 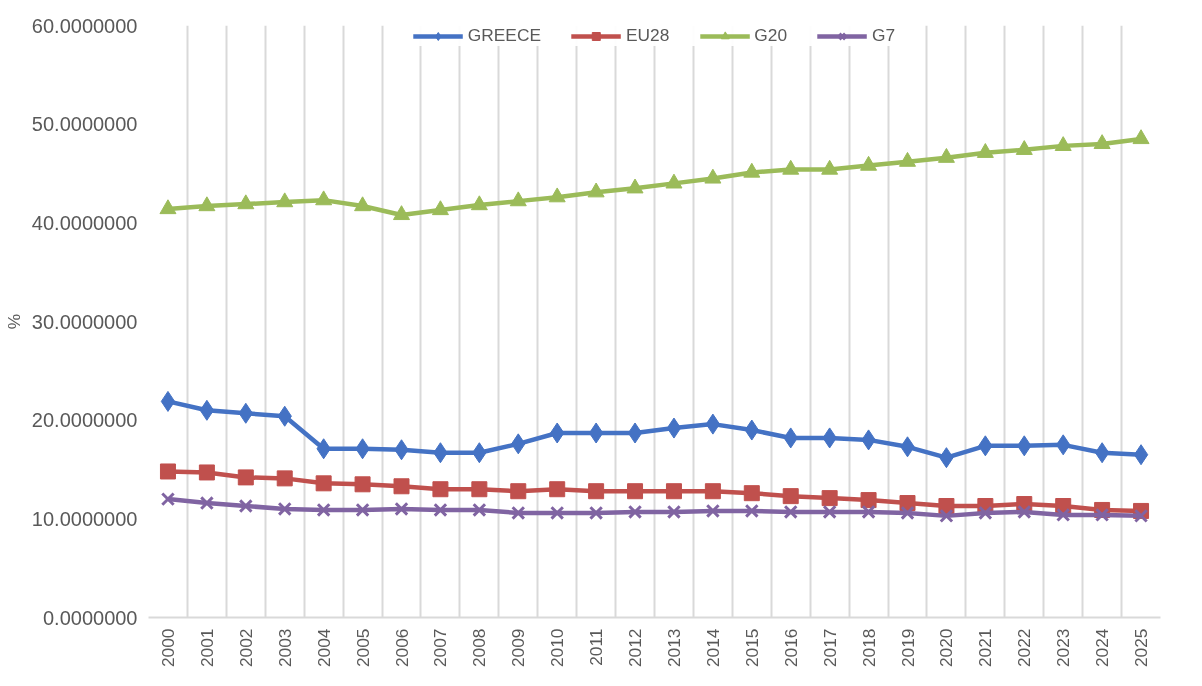 I want to click on x-tick-label: 2003, so click(x=284, y=648).